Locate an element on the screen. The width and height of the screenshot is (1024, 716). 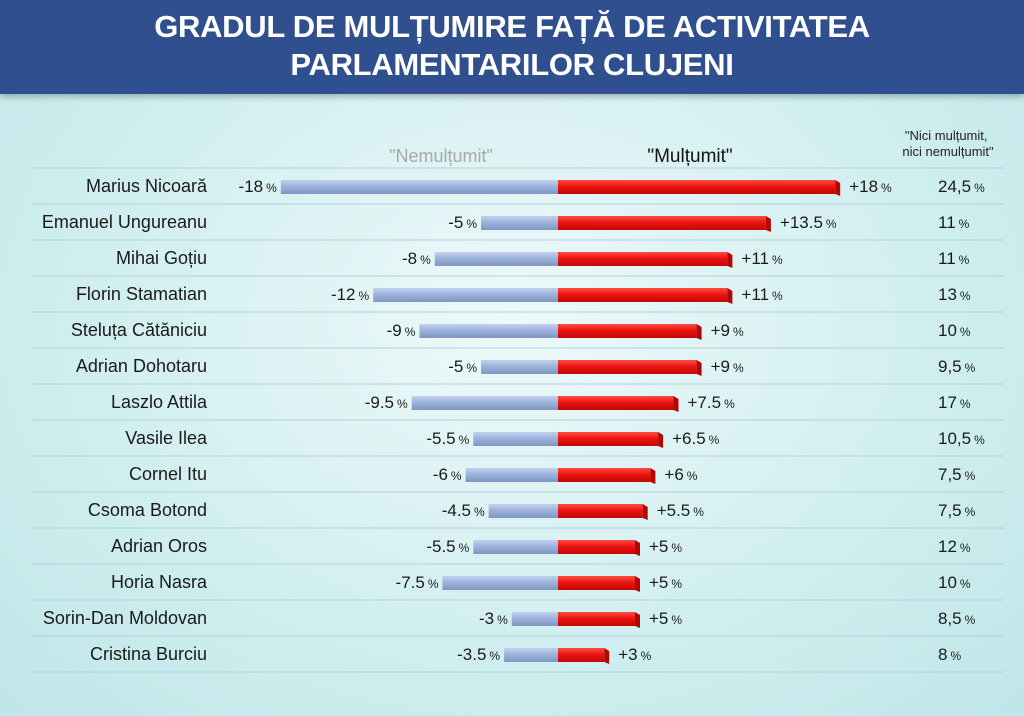
category-label: Marius Nicoară is located at coordinates (147, 186).